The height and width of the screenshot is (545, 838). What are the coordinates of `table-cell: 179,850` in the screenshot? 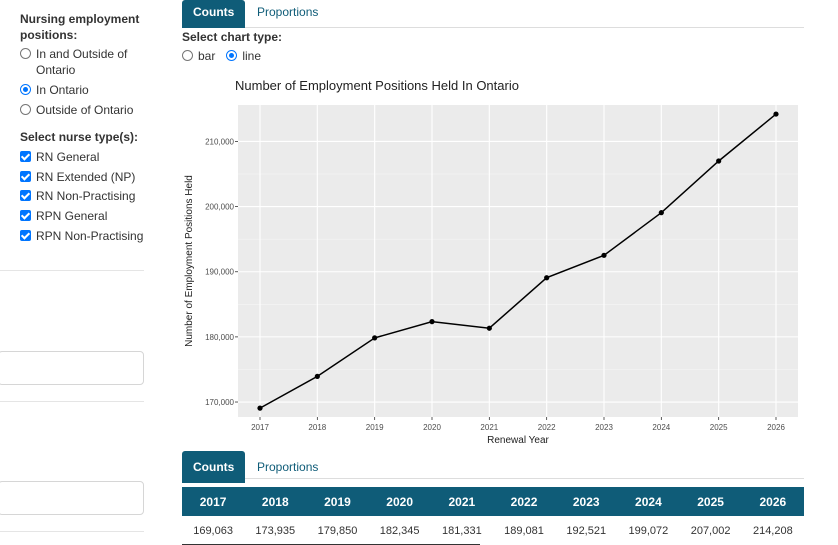 It's located at (337, 530).